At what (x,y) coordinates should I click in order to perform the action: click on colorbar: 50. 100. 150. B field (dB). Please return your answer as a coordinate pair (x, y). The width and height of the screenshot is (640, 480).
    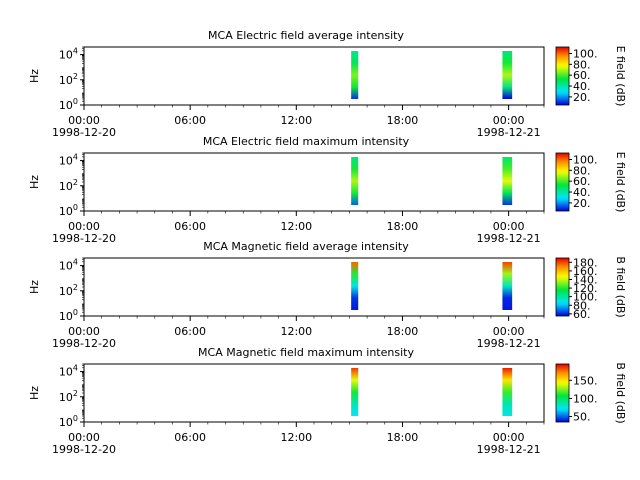
    Looking at the image, I should click on (591, 393).